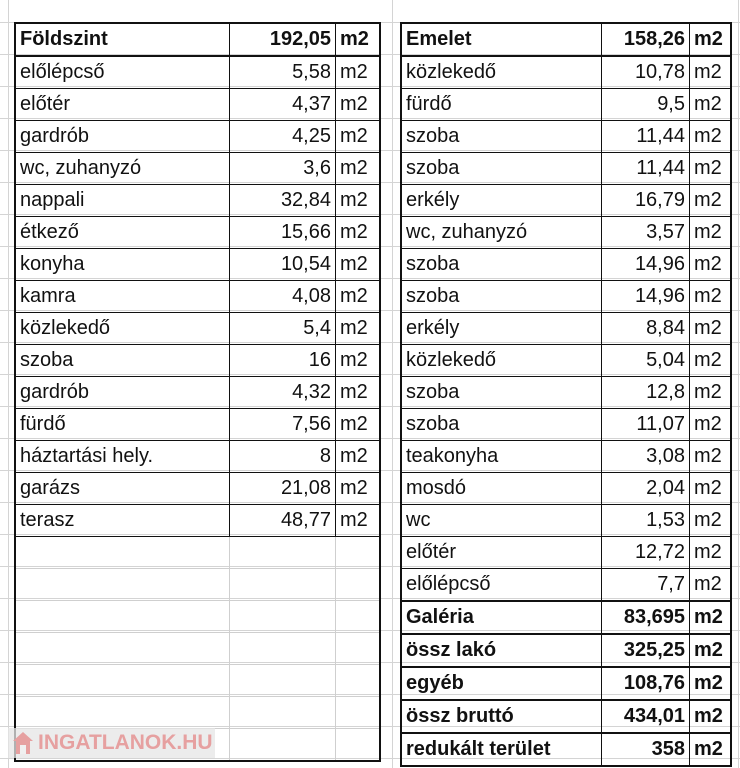 This screenshot has width=740, height=768. What do you see at coordinates (566, 456) in the screenshot?
I see `table-row: teakonyha 3,08 m2` at bounding box center [566, 456].